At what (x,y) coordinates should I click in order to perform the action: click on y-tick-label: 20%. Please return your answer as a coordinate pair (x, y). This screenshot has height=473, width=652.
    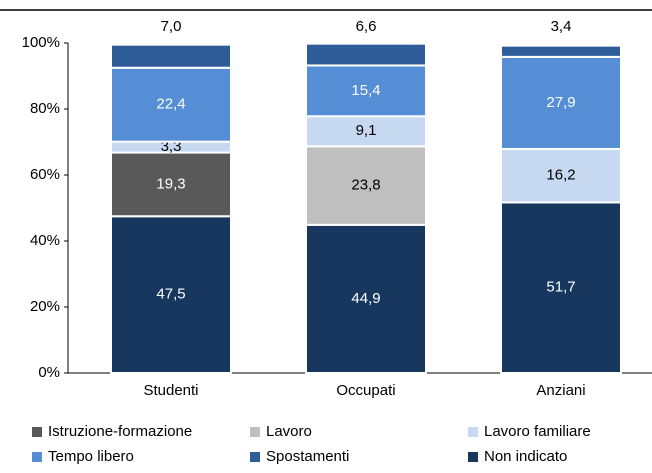
    Looking at the image, I should click on (45, 306).